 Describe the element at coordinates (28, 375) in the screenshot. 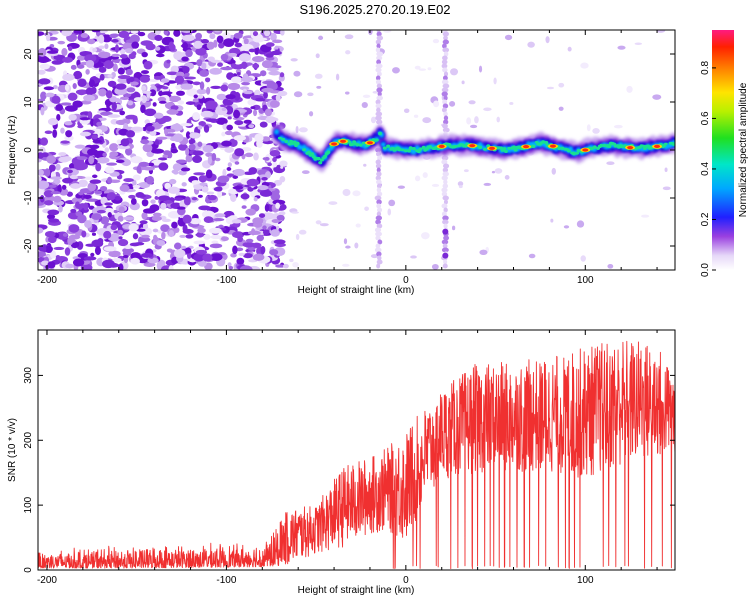

I see `snr-ytick-label: 300` at that location.